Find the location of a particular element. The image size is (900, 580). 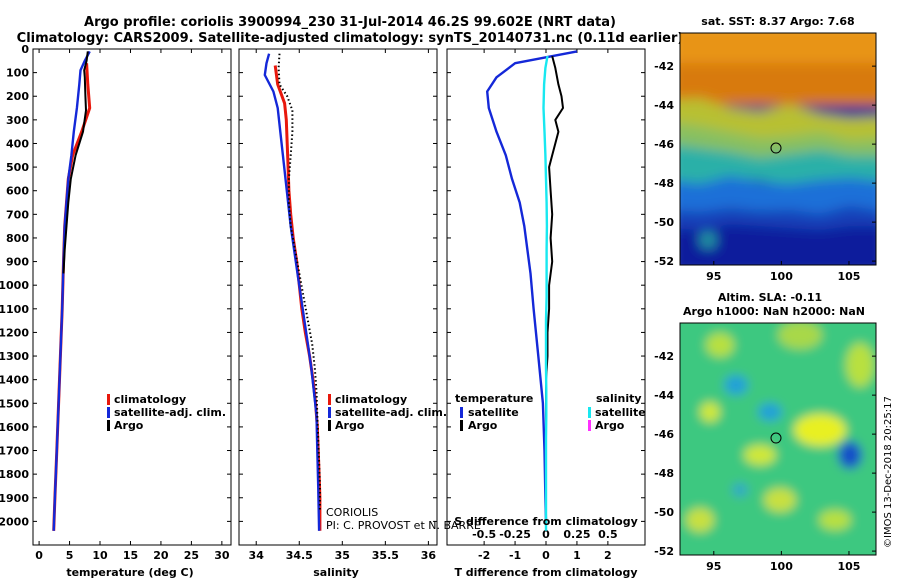

x-tick-label: 25 is located at coordinates (191, 555).